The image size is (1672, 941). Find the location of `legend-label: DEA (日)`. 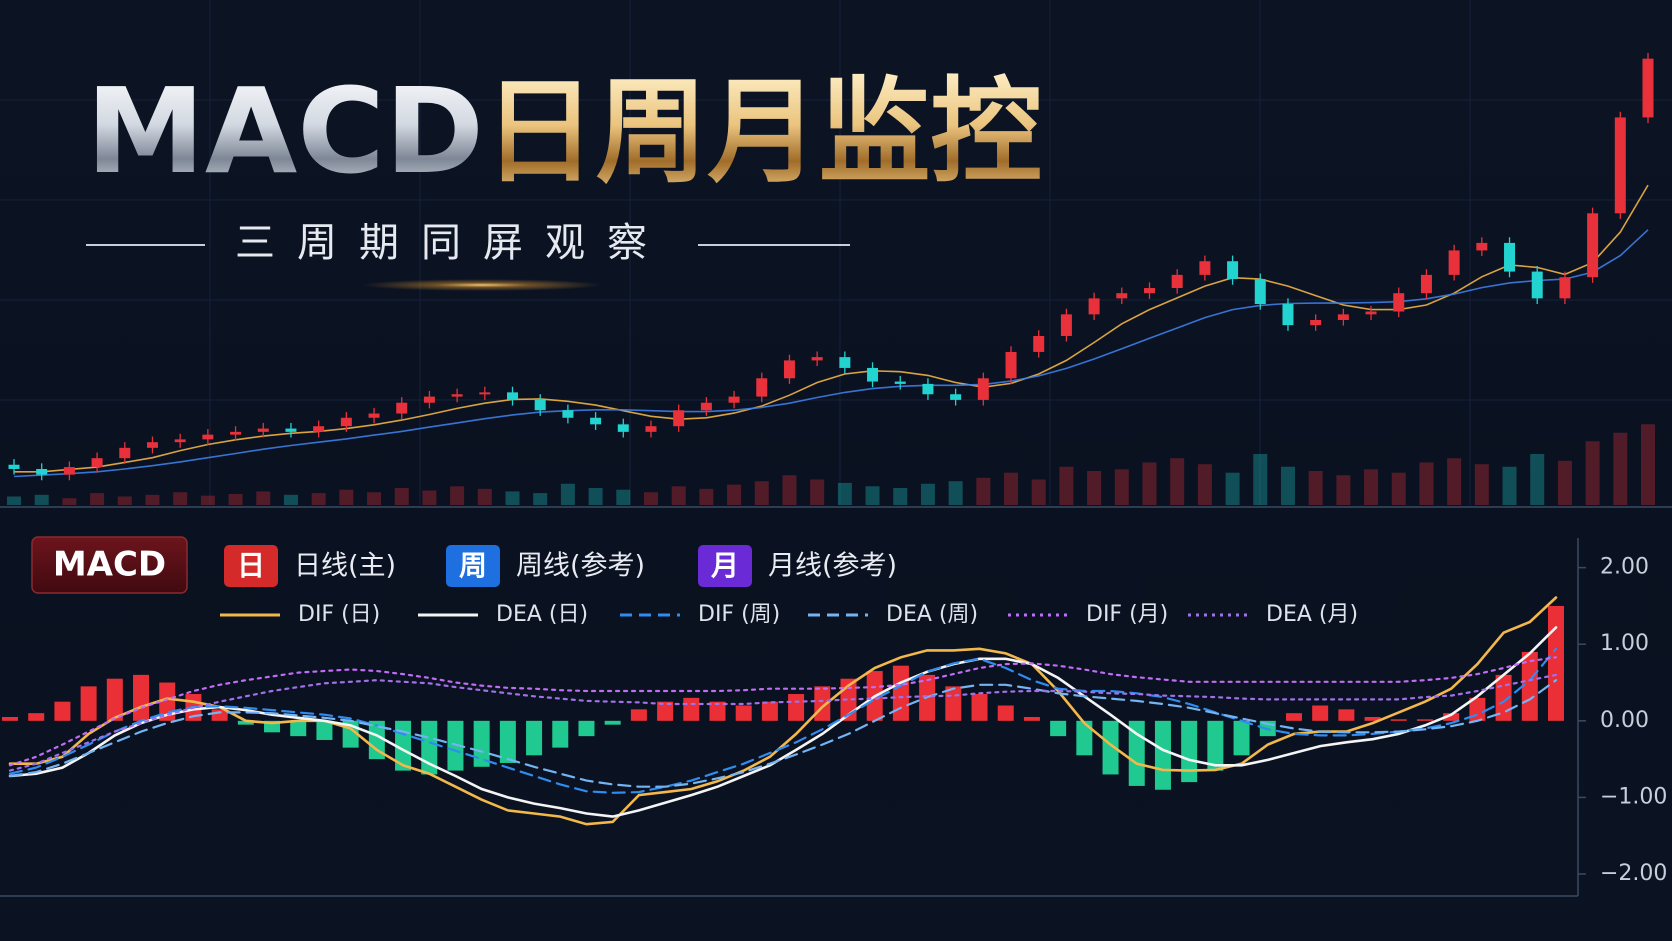

legend-label: DEA (日) is located at coordinates (542, 614).